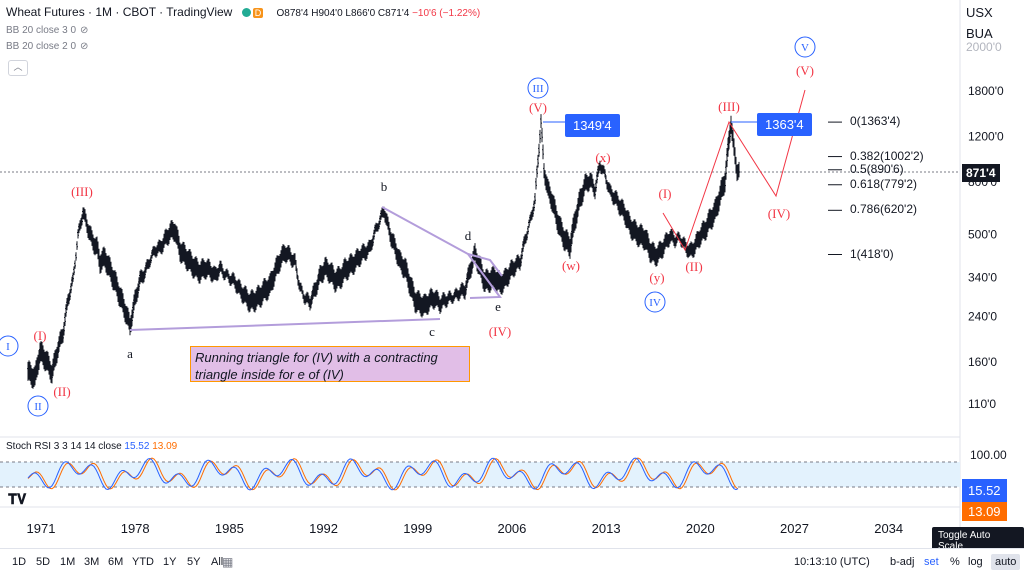  I want to click on timeframe-button: YTD, so click(143, 562).